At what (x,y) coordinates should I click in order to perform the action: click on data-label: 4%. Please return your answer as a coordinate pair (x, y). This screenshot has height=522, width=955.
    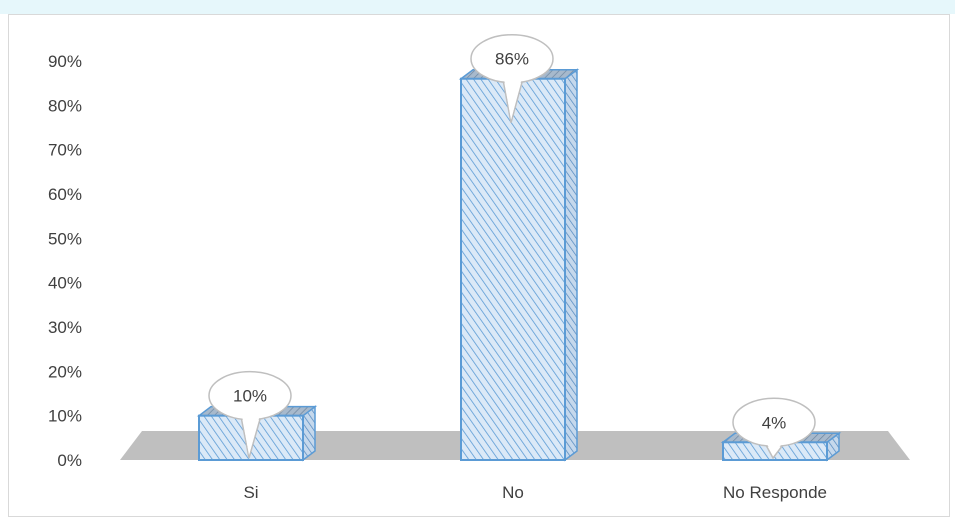
    Looking at the image, I should click on (774, 422).